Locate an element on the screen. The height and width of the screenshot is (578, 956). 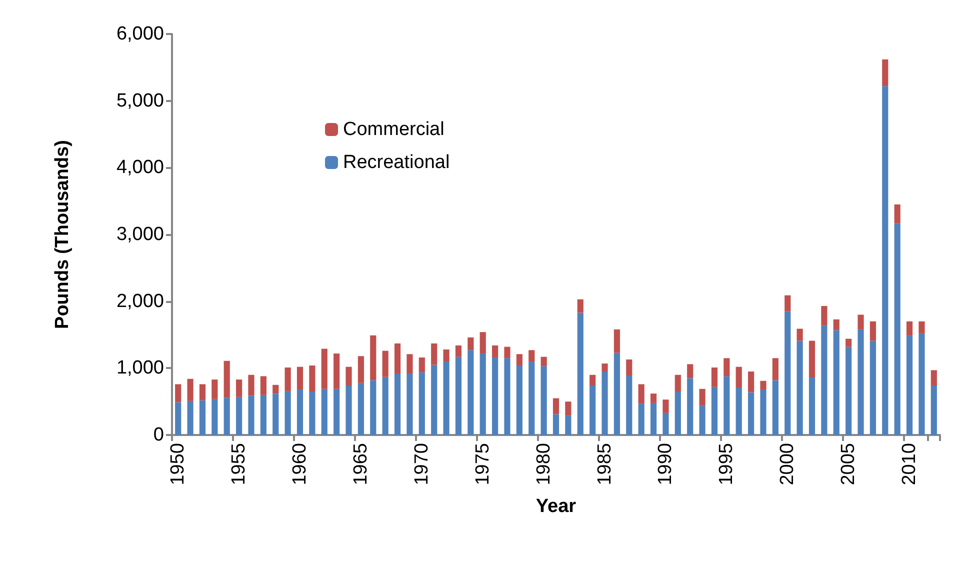
y-tick-label: 5,000 is located at coordinates (140, 101).